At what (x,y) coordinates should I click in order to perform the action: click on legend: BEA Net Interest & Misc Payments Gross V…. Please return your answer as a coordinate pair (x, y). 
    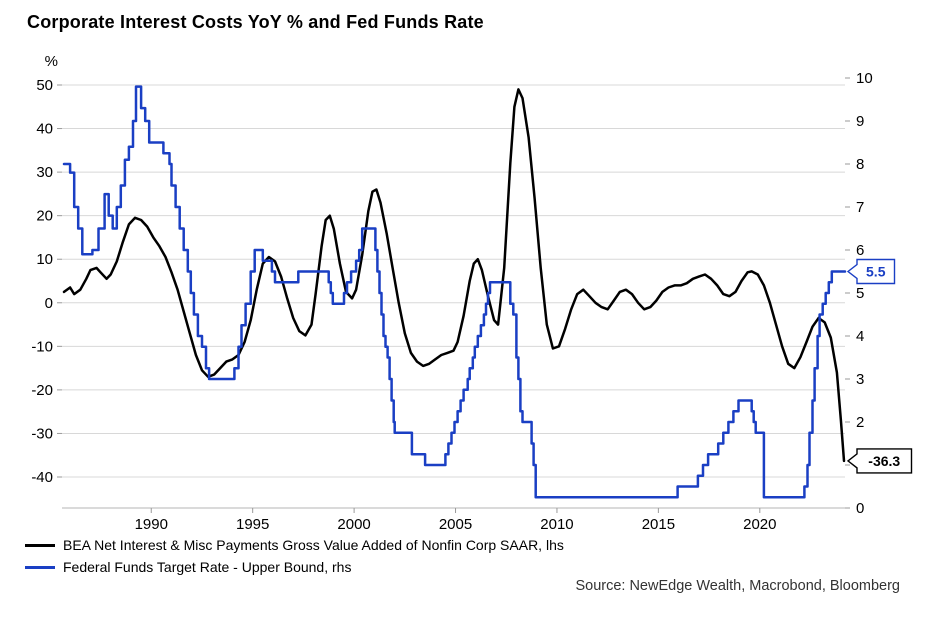
    Looking at the image, I should click on (294, 556).